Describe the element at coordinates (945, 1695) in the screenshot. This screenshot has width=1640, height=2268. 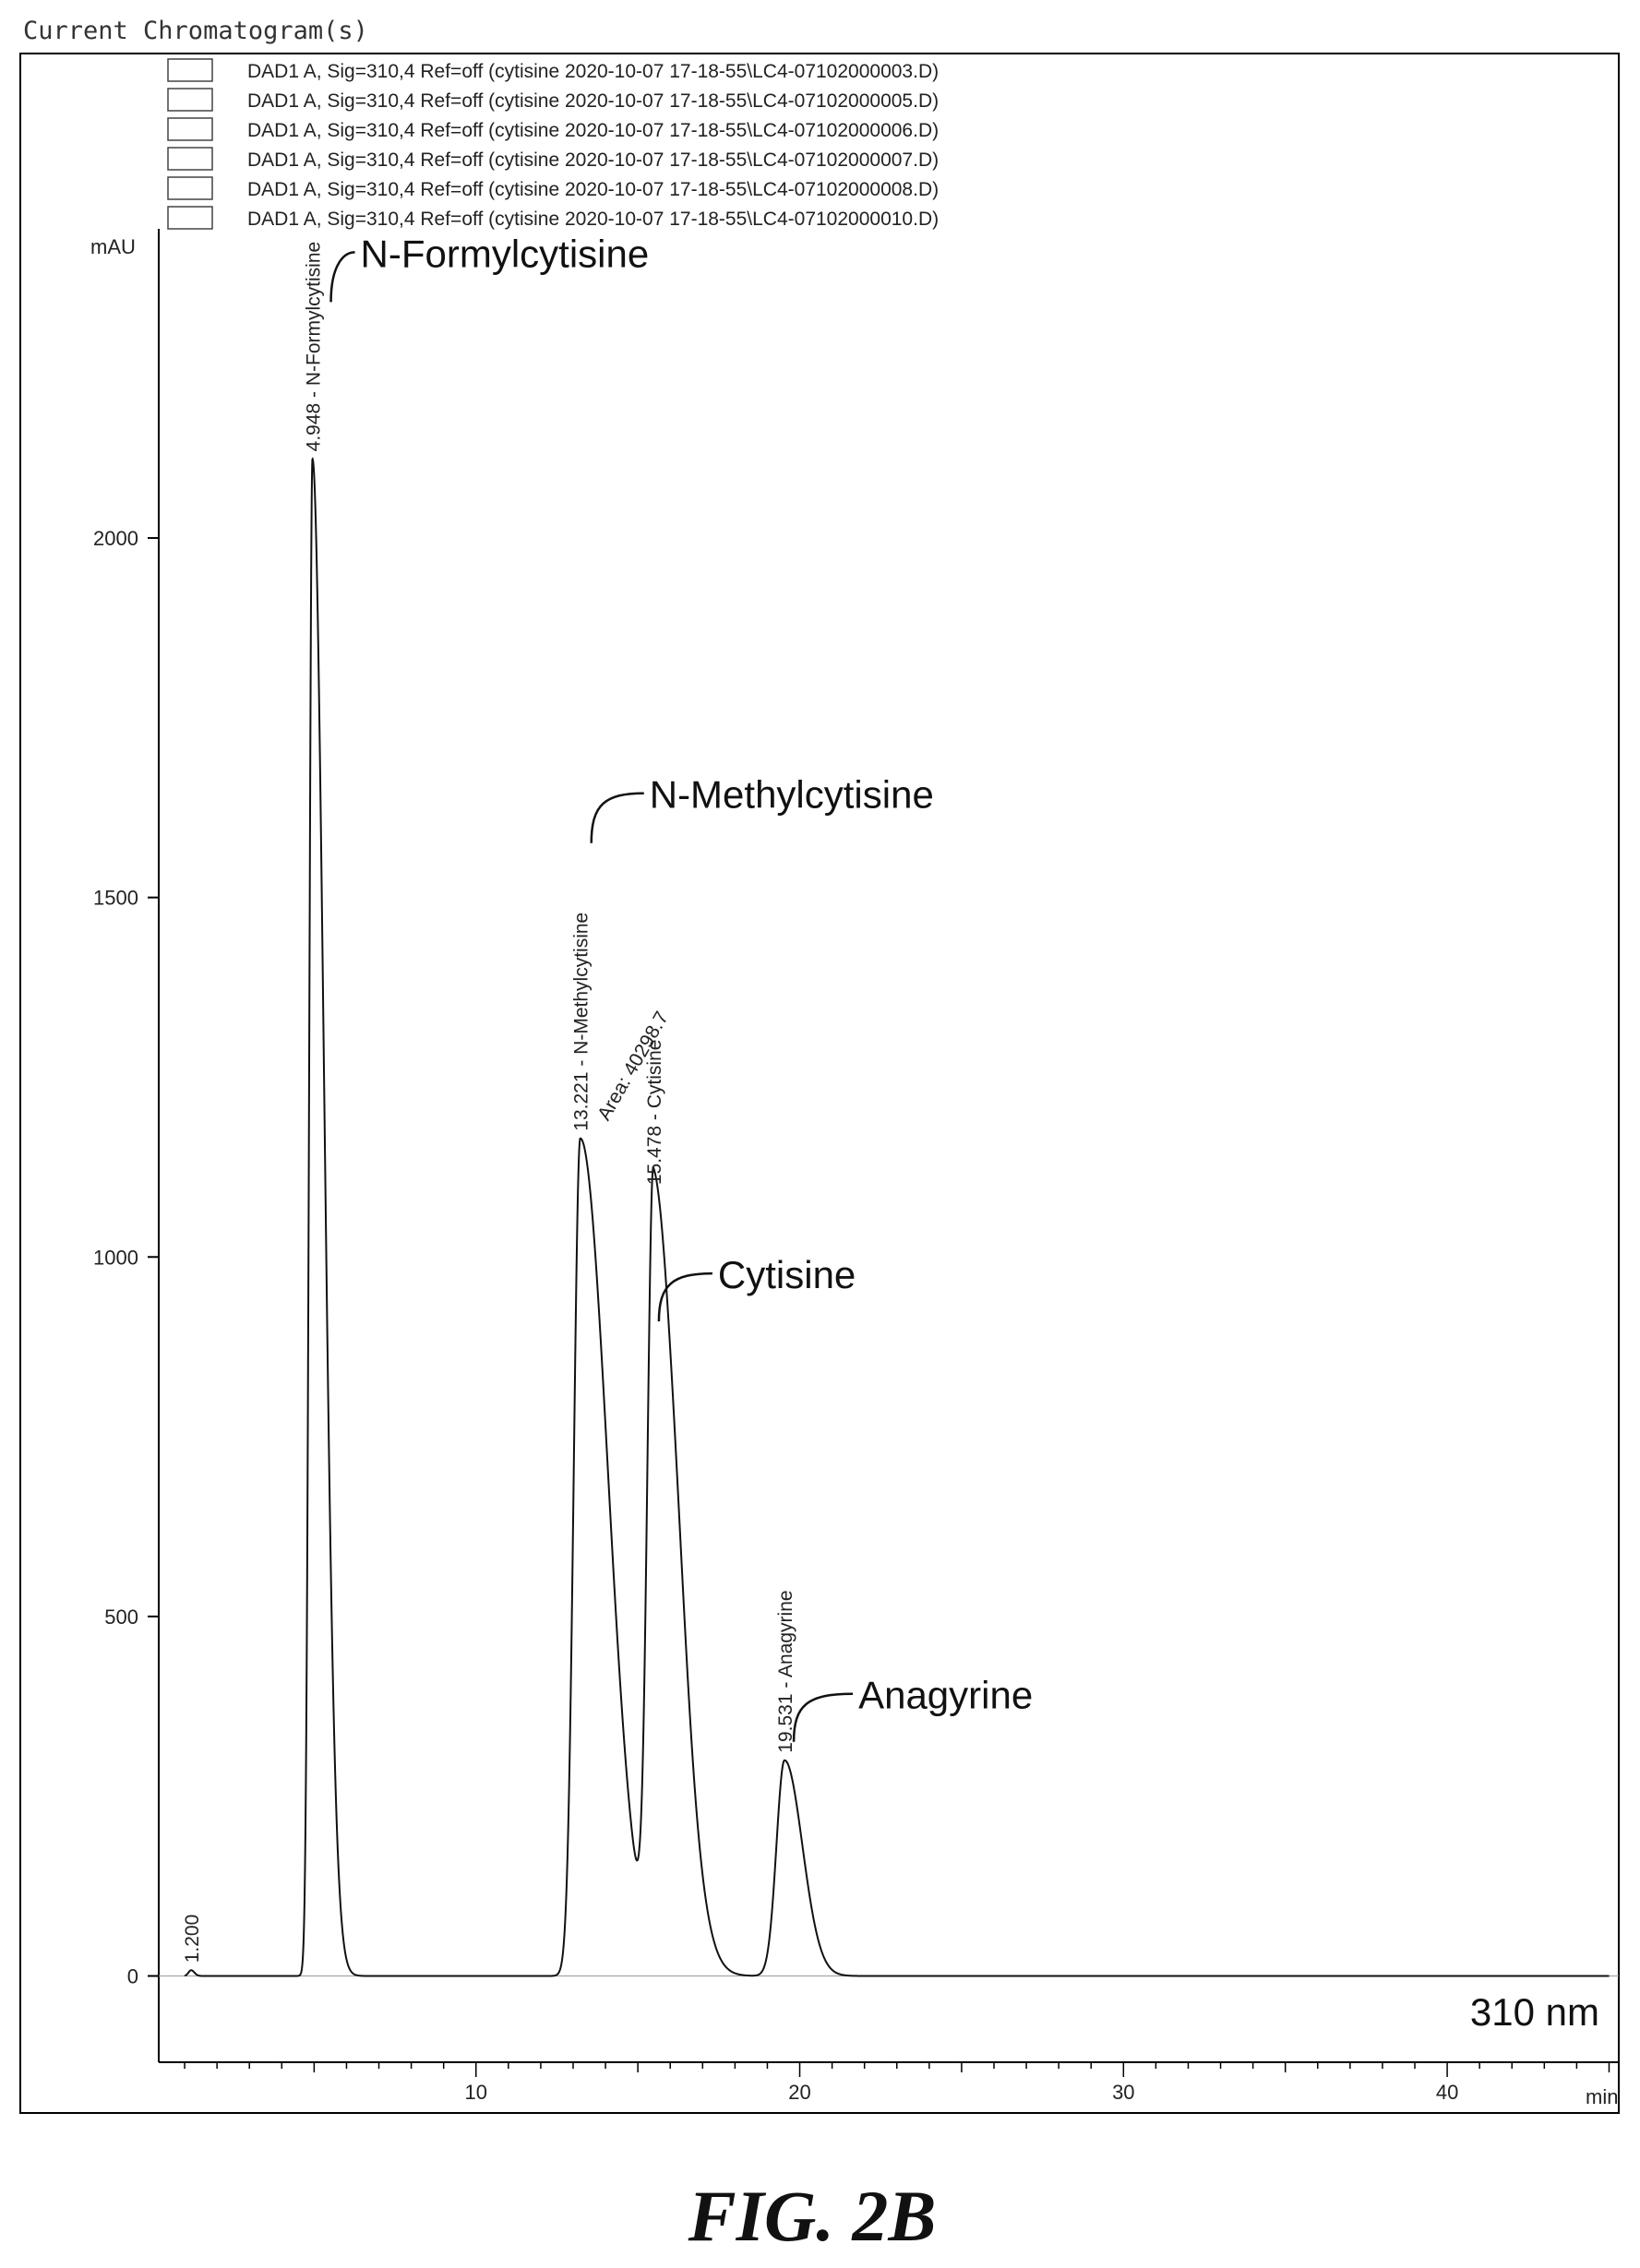
I see `compound-annotation: Anagyrine` at that location.